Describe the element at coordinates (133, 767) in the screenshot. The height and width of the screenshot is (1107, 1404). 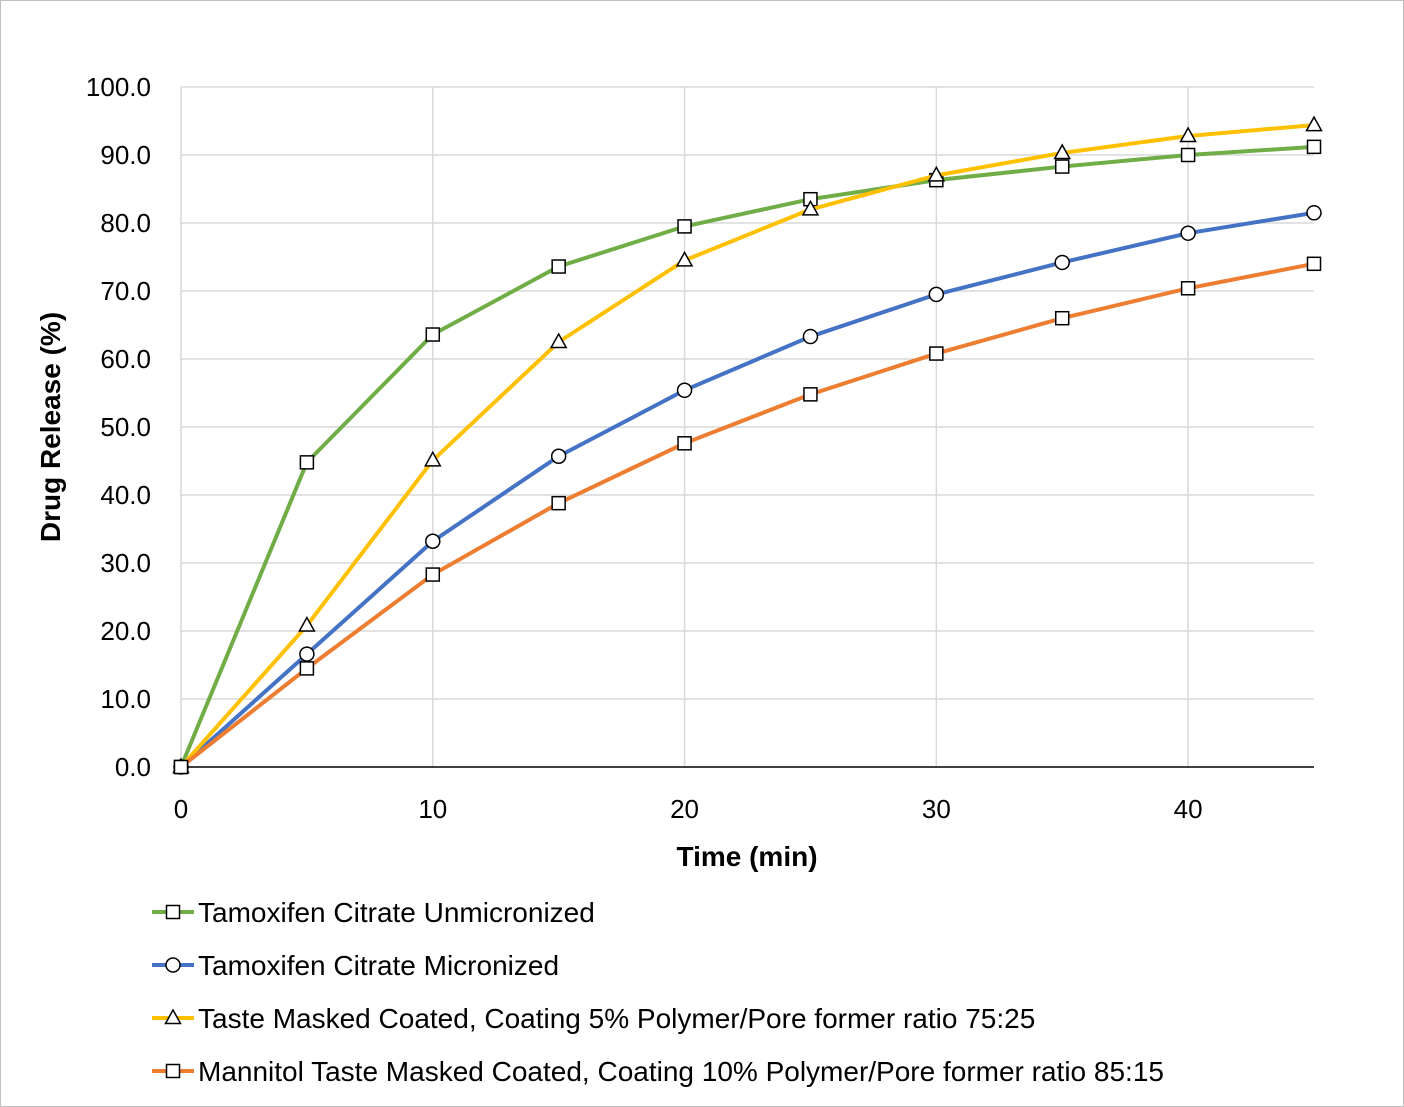
I see `y-tick-label: 0.0` at that location.